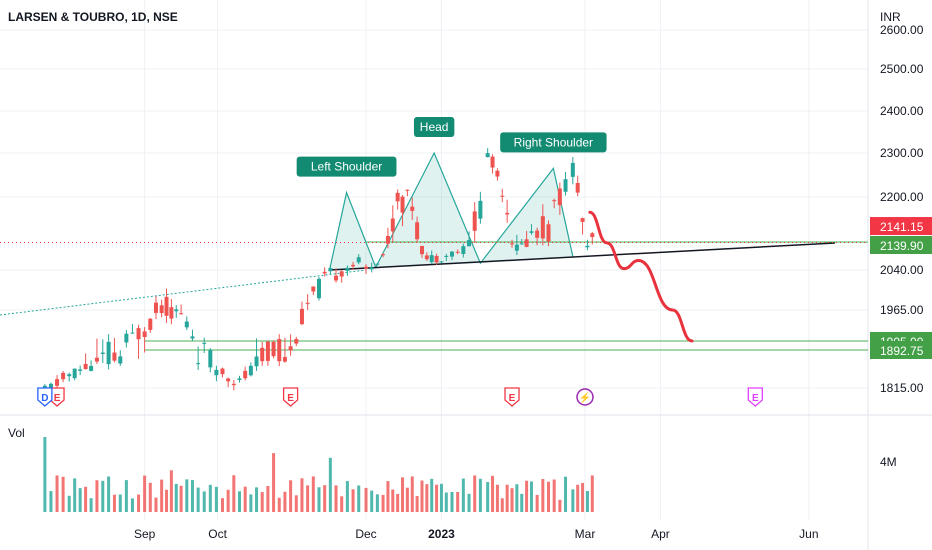 This screenshot has height=550, width=932. I want to click on event-marker-label: E, so click(57, 398).